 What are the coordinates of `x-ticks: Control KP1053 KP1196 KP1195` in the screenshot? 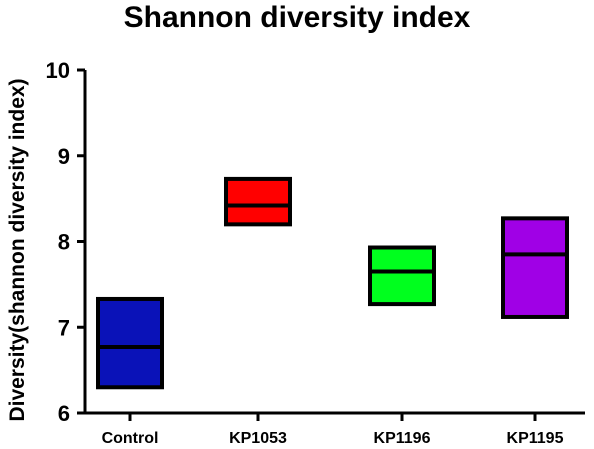 It's located at (333, 430).